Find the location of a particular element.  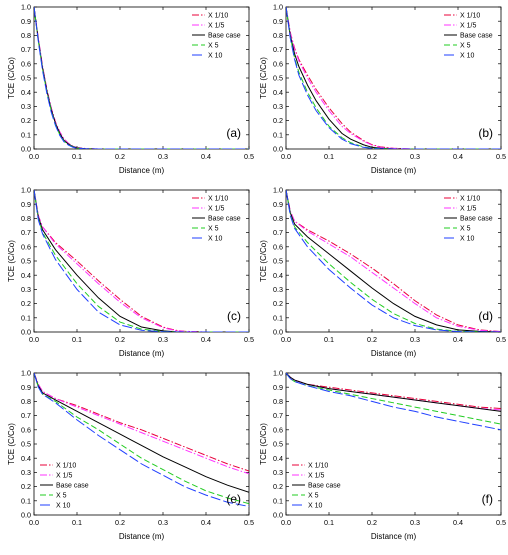

panel-label: (d) is located at coordinates (485, 316).